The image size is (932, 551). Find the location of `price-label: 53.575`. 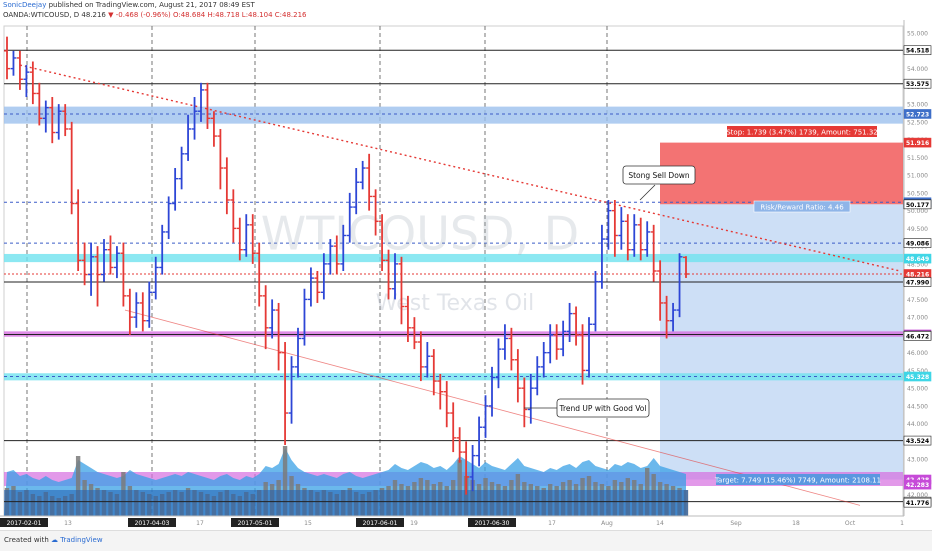

price-label: 53.575 is located at coordinates (917, 83).